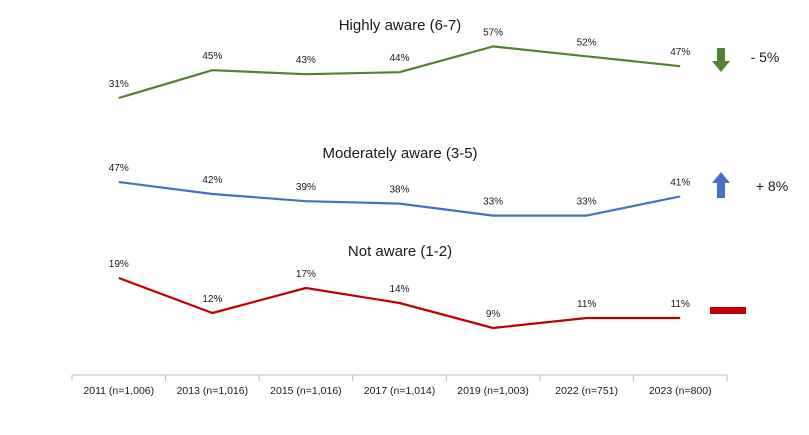  What do you see at coordinates (399, 153) in the screenshot?
I see `series-title: Moderately aware (3-5)` at bounding box center [399, 153].